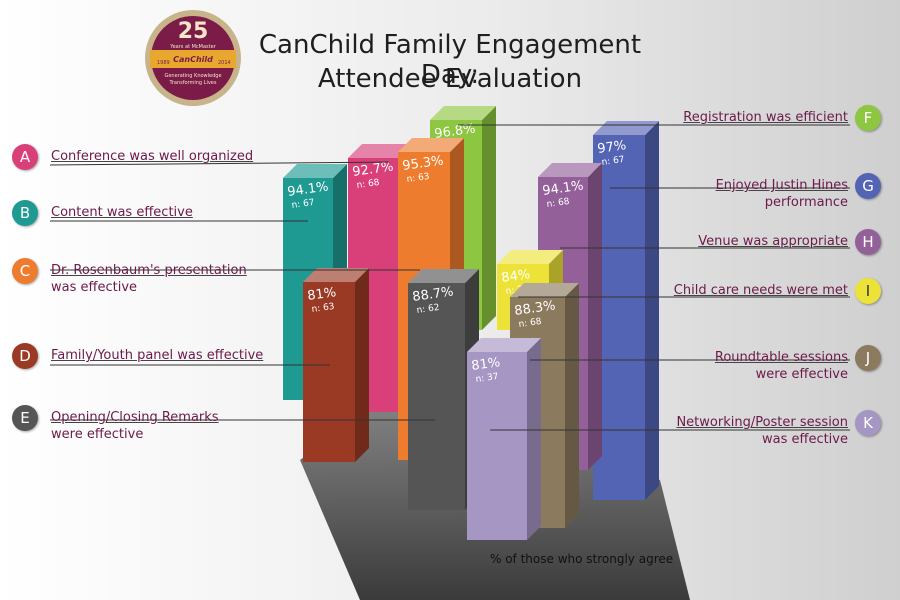 Image resolution: width=900 pixels, height=600 pixels. I want to click on bar-side-j, so click(572, 405).